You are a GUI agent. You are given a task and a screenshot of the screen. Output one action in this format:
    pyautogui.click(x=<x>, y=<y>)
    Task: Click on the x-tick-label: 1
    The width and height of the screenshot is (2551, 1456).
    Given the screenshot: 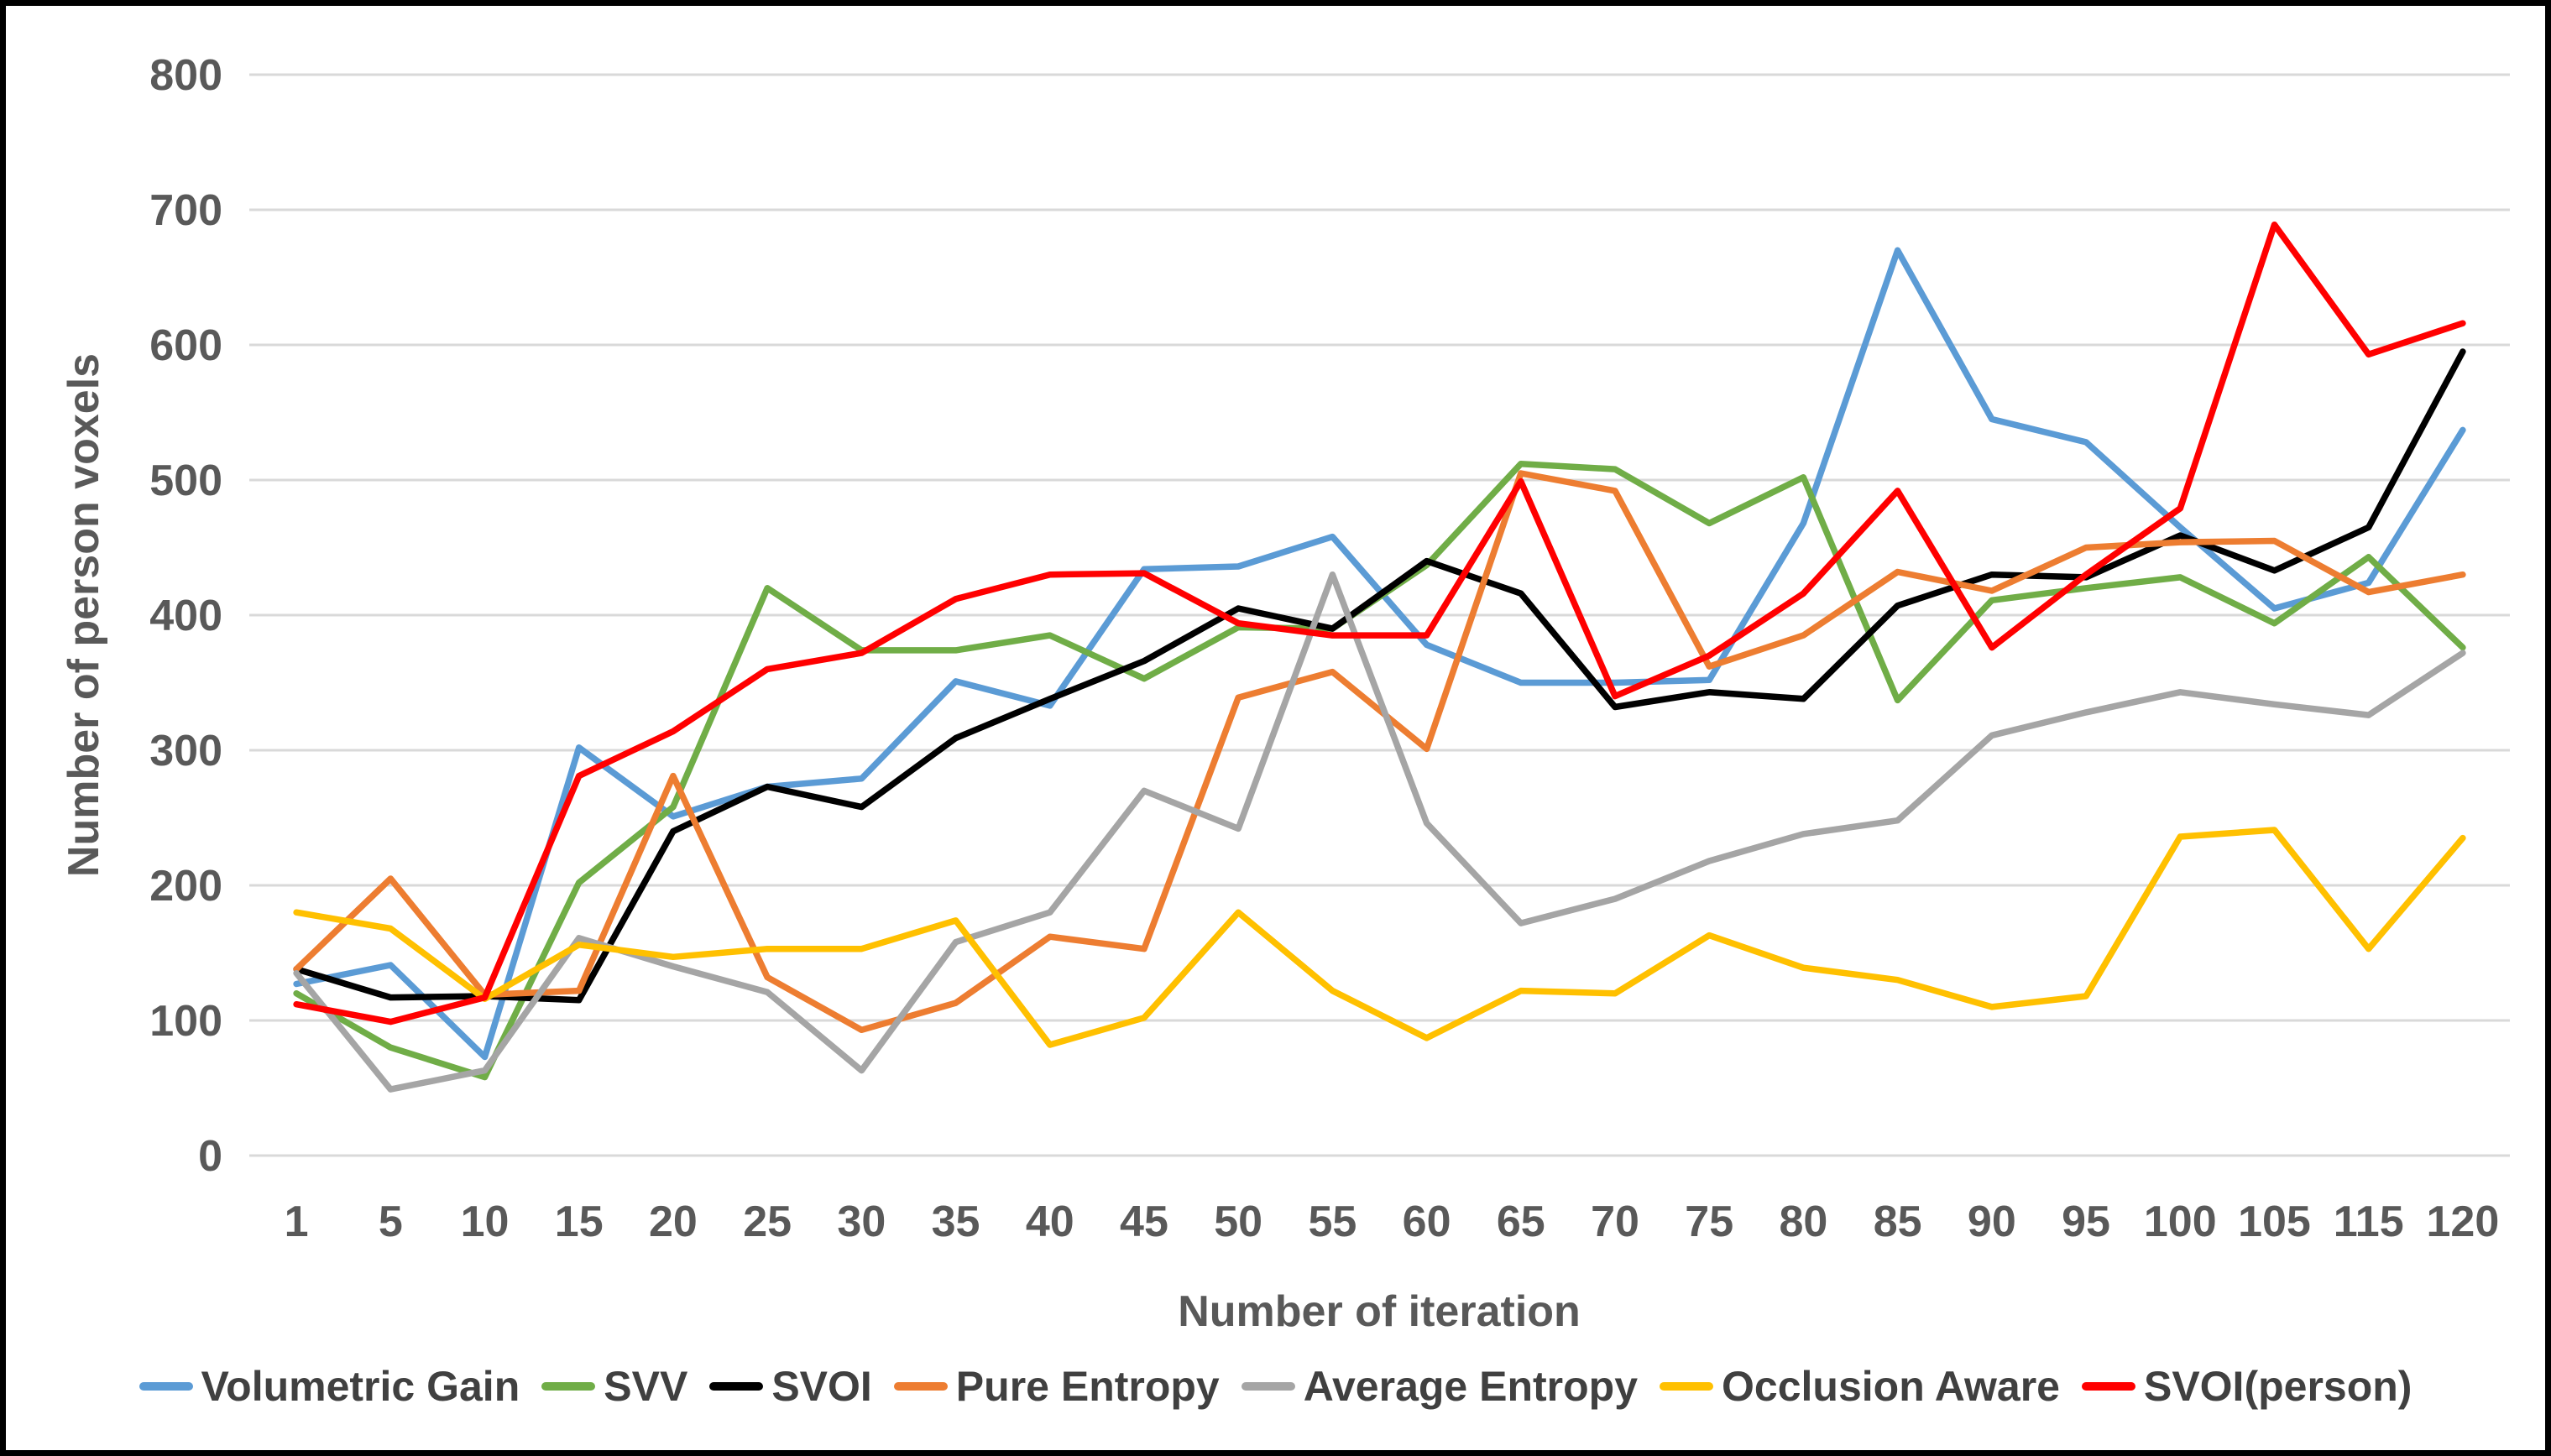 What is the action you would take?
    pyautogui.click(x=297, y=1222)
    